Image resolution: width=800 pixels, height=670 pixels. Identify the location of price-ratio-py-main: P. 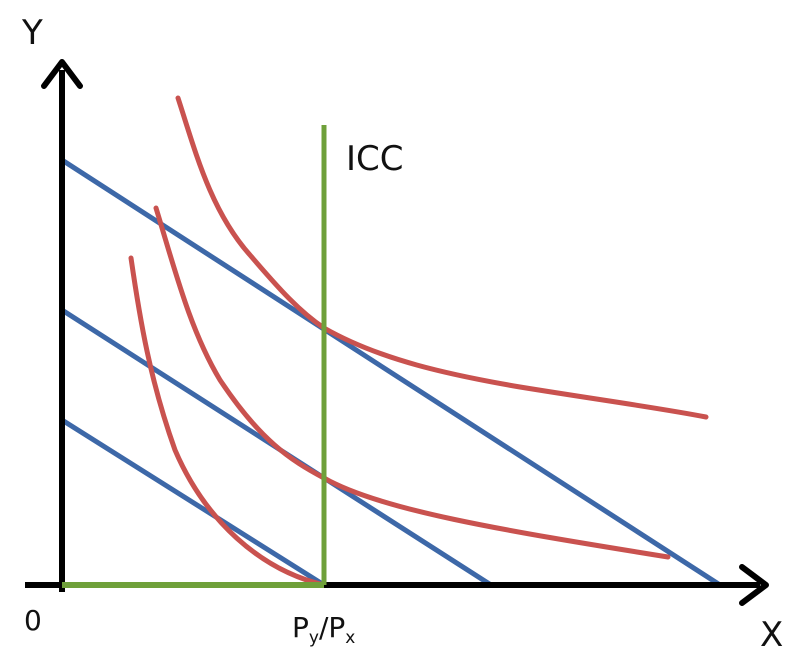
(300, 627).